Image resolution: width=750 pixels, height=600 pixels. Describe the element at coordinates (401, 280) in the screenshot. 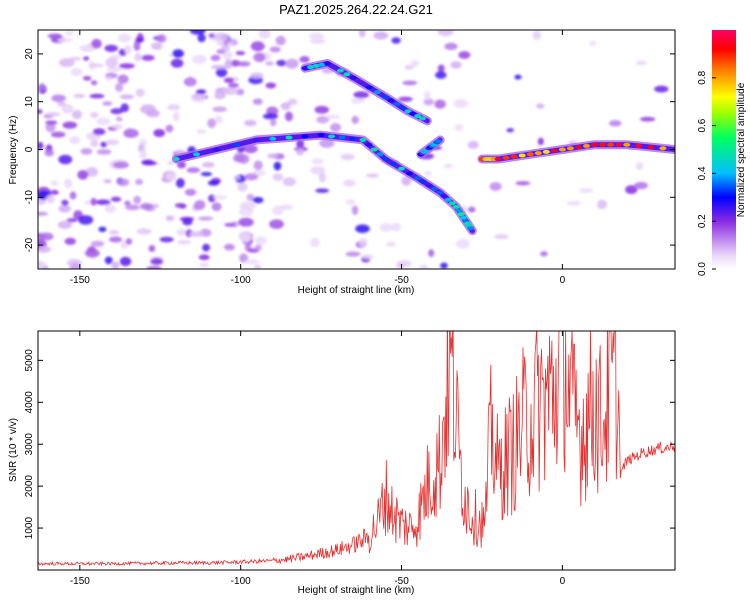

I see `x-tick-label: -50` at that location.